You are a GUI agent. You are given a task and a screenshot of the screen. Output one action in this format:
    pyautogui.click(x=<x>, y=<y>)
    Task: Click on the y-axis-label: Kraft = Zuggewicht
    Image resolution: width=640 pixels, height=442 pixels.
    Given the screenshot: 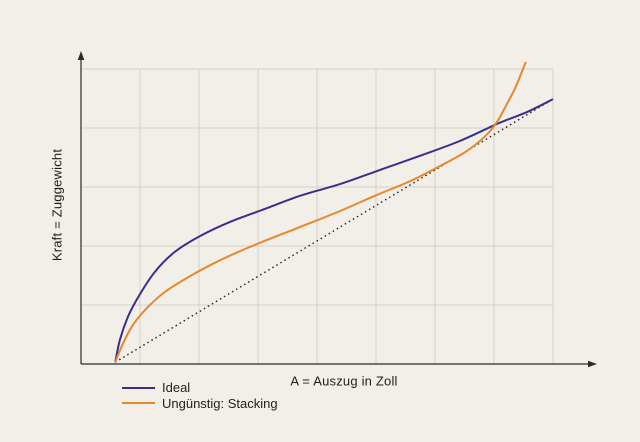 What is the action you would take?
    pyautogui.click(x=57, y=205)
    